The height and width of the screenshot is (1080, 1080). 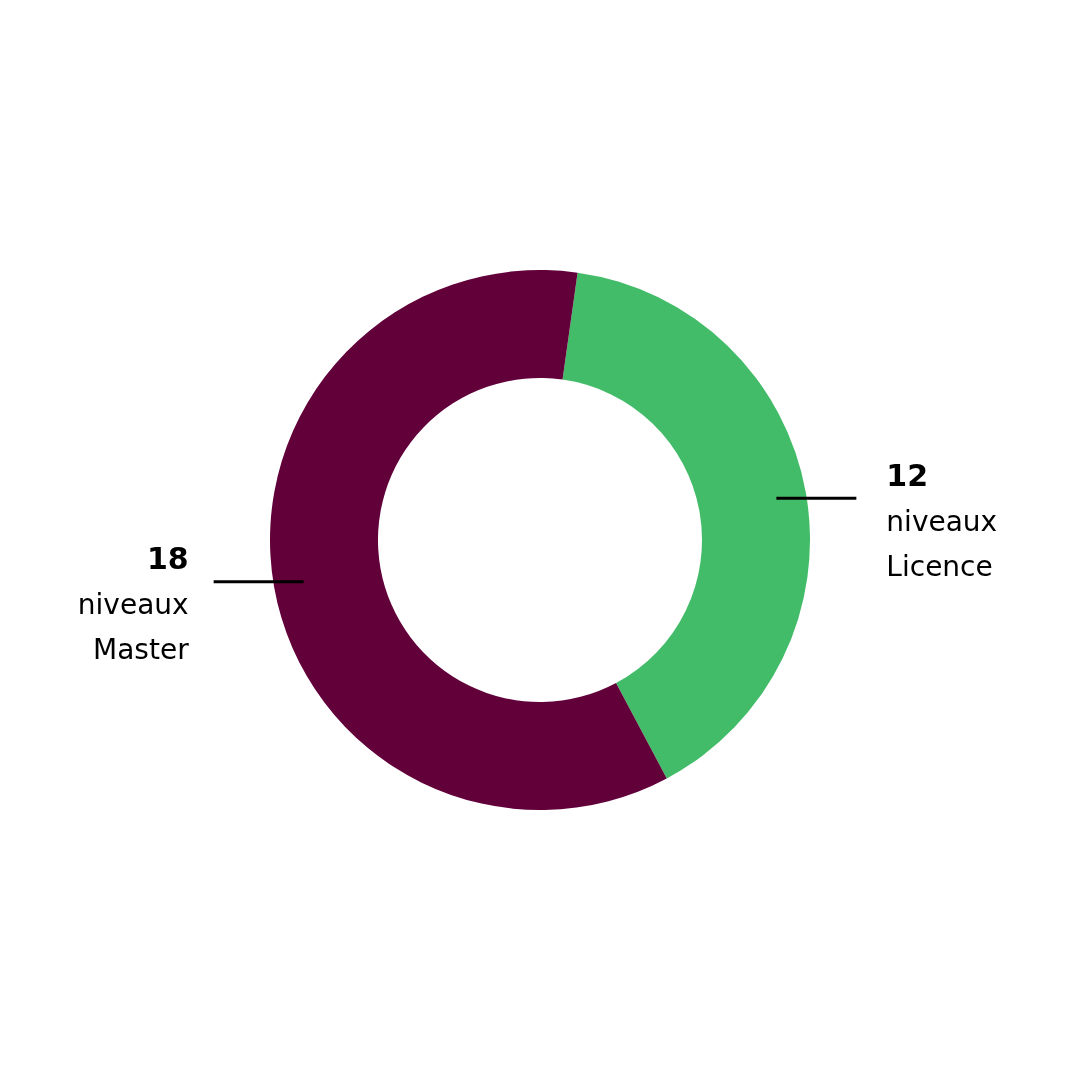 I want to click on slice-label: niveaux Licence, so click(x=942, y=543).